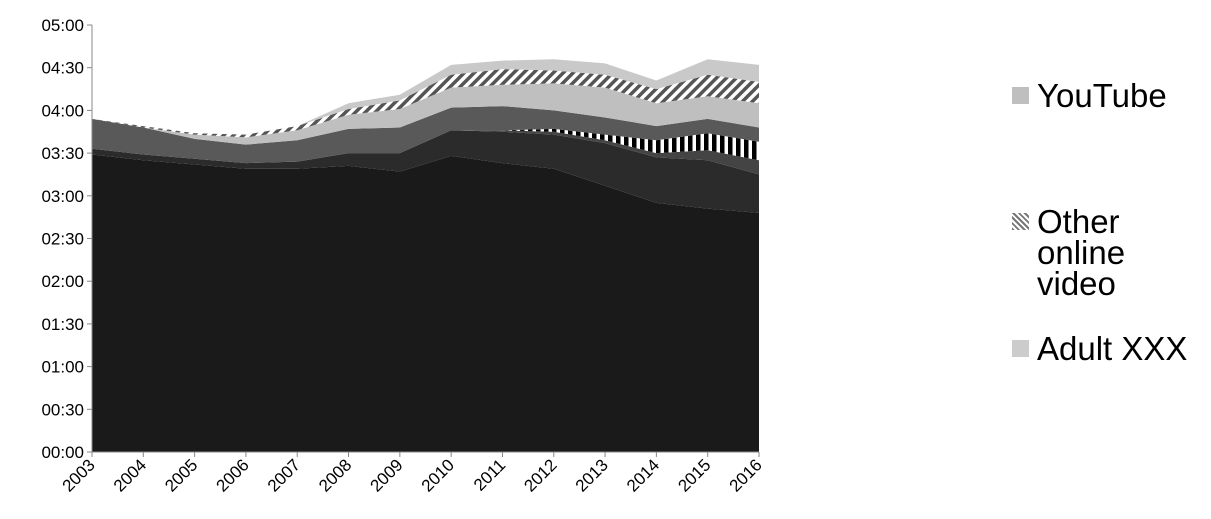 Image resolution: width=1211 pixels, height=519 pixels. I want to click on legend-label: YouTube, so click(1102, 95).